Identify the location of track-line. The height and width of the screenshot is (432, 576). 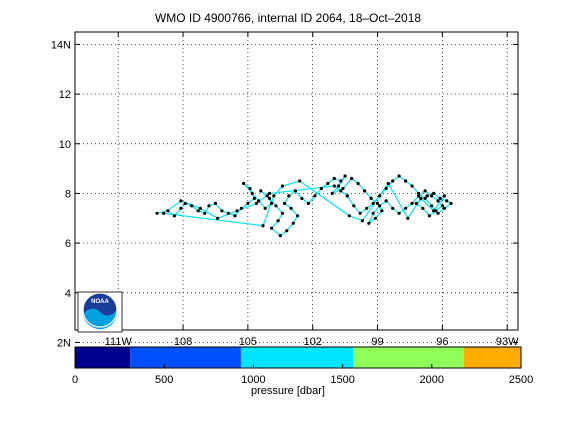
(304, 206).